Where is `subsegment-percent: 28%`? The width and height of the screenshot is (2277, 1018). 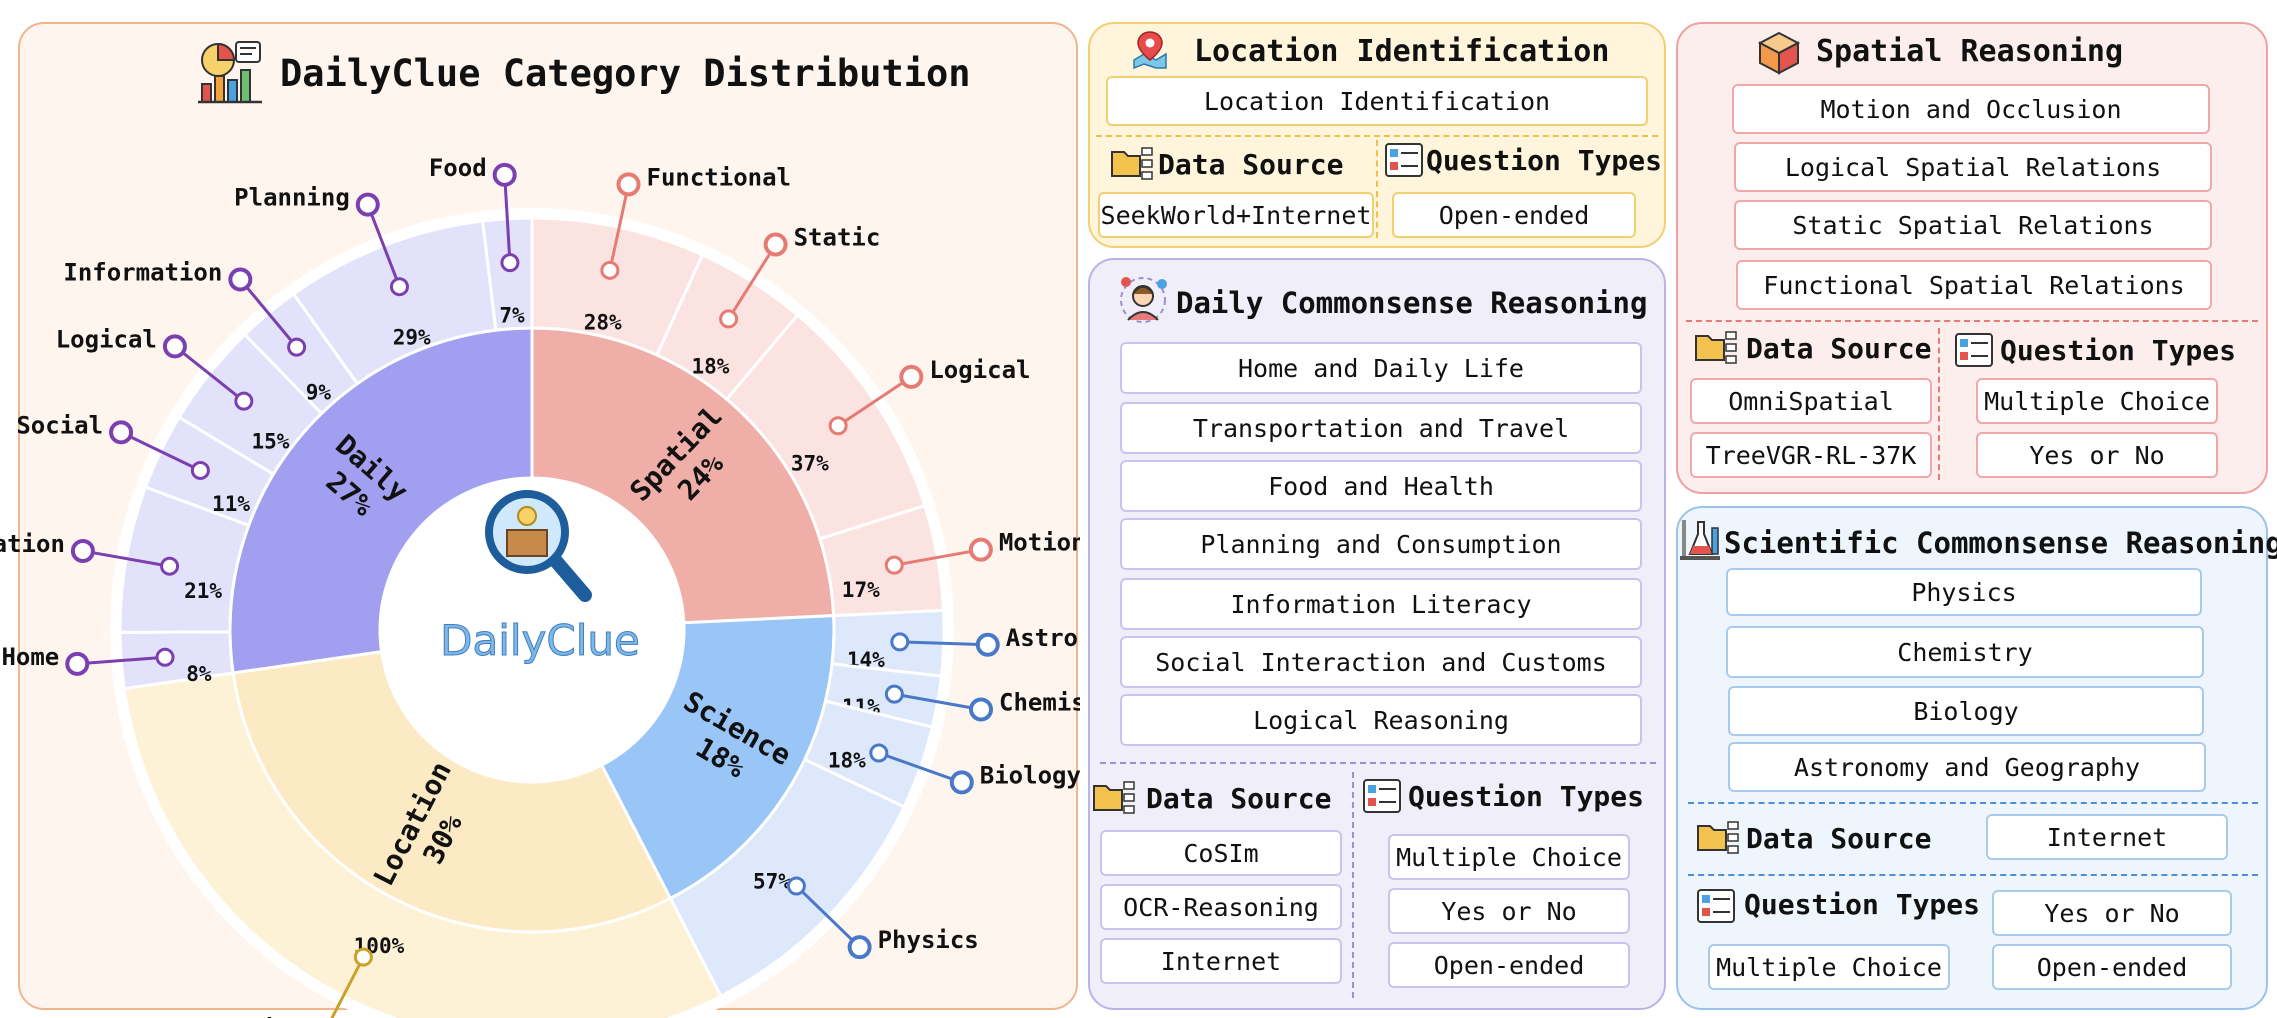 subsegment-percent: 28% is located at coordinates (603, 323).